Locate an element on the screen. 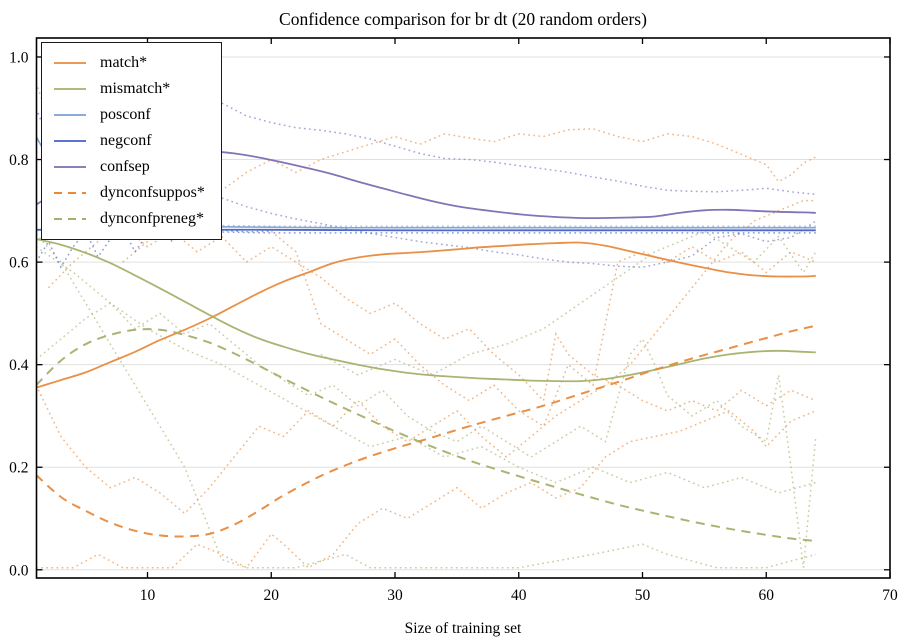 The width and height of the screenshot is (906, 644). legend-line-sample-posconf is located at coordinates (70, 115).